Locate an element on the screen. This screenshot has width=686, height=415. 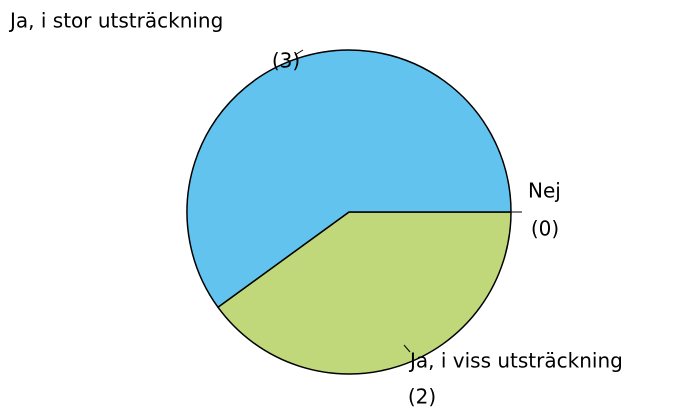
value-label: (0) is located at coordinates (545, 229).